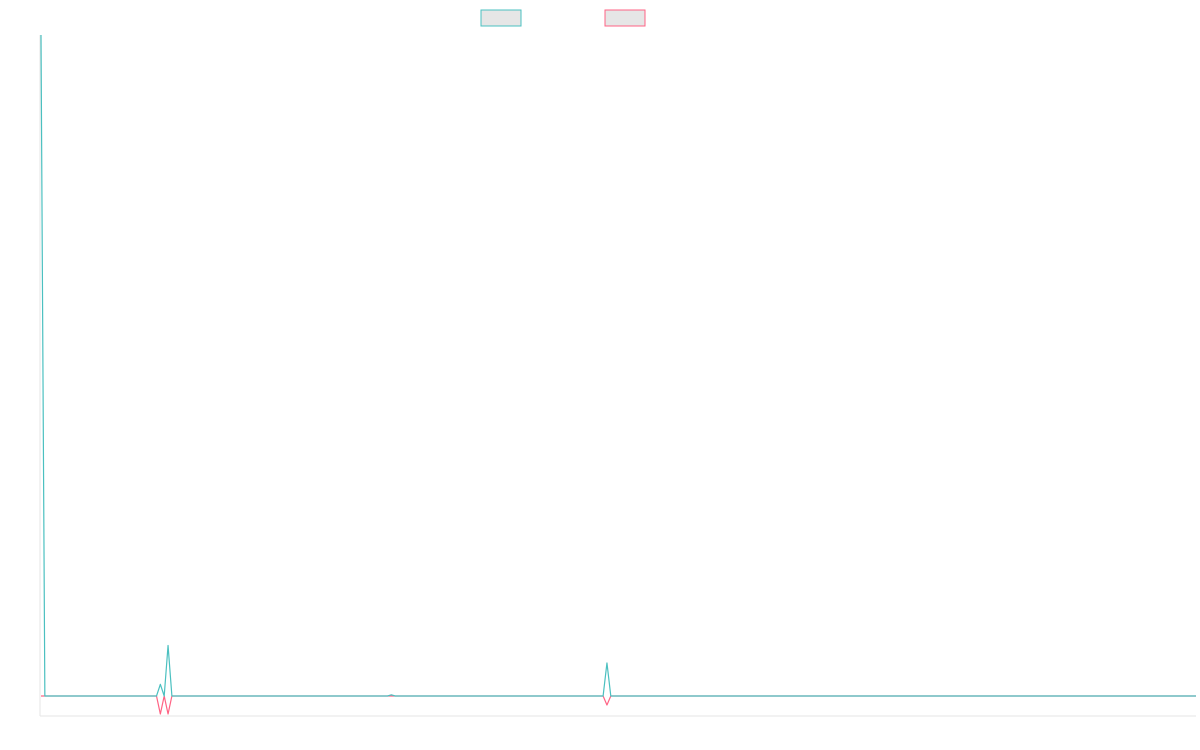 This screenshot has width=1200, height=750. What do you see at coordinates (618, 705) in the screenshot?
I see `series-b-line` at bounding box center [618, 705].